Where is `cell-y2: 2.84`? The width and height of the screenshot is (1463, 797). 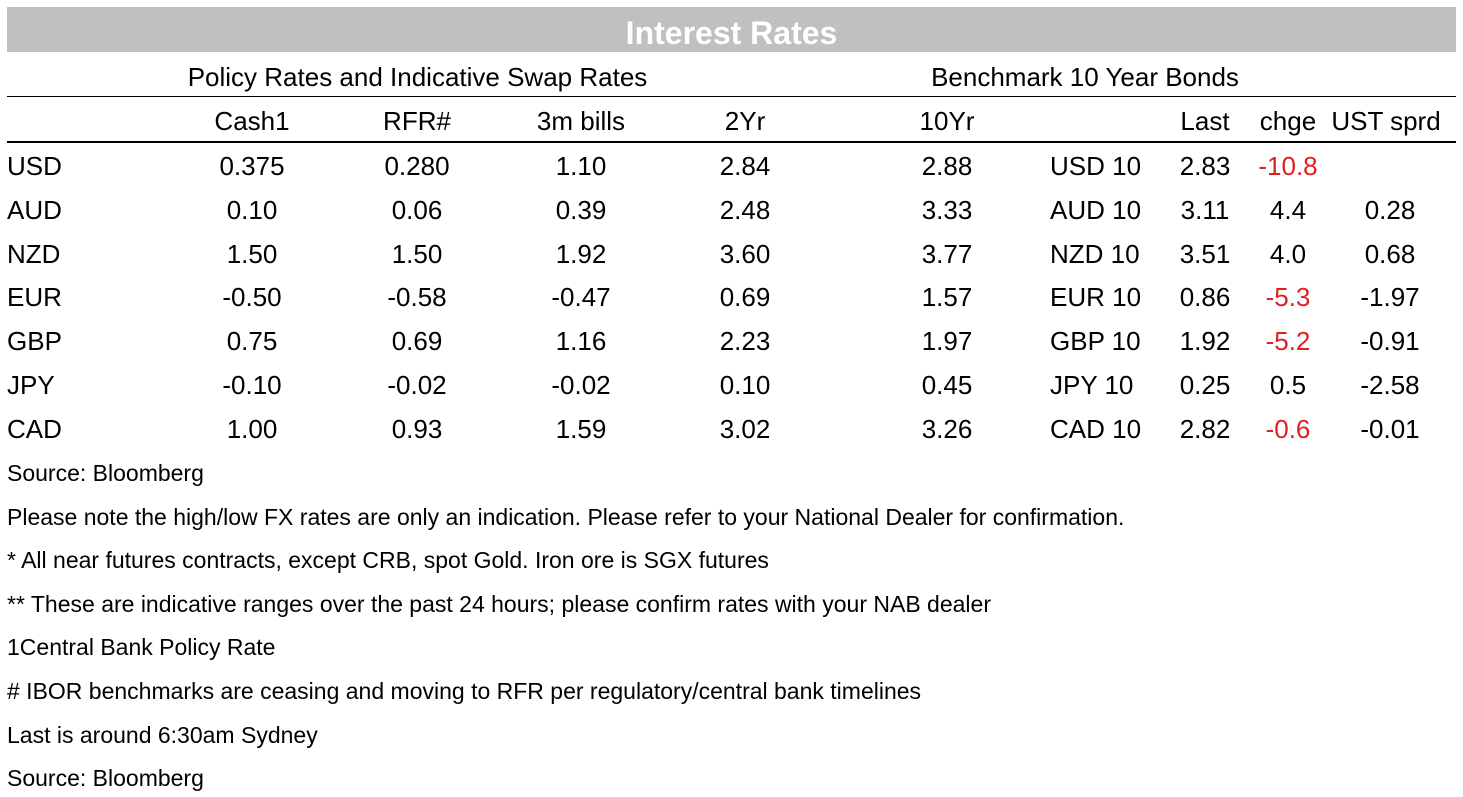 cell-y2: 2.84 is located at coordinates (745, 166).